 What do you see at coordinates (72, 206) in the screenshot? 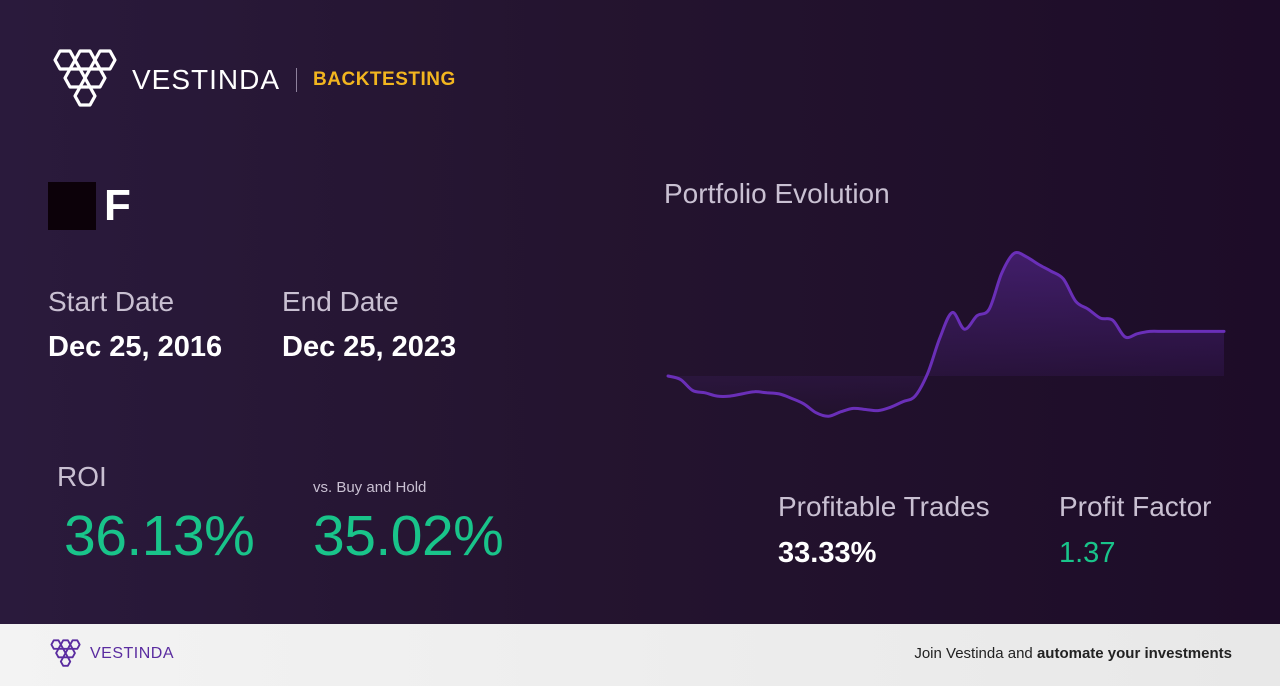
I see `ticker-logo` at bounding box center [72, 206].